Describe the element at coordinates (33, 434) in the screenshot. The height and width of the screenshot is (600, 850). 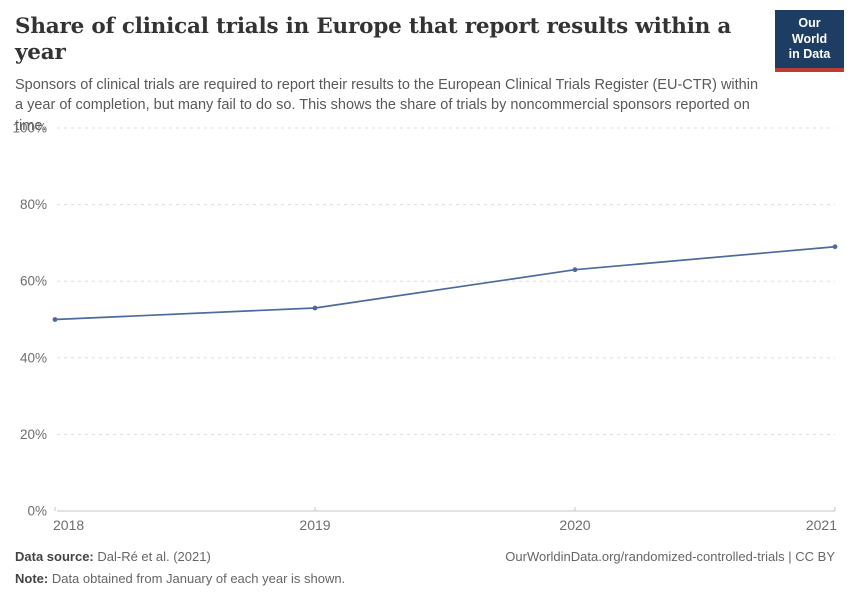
I see `y-tick-label: 20%` at that location.